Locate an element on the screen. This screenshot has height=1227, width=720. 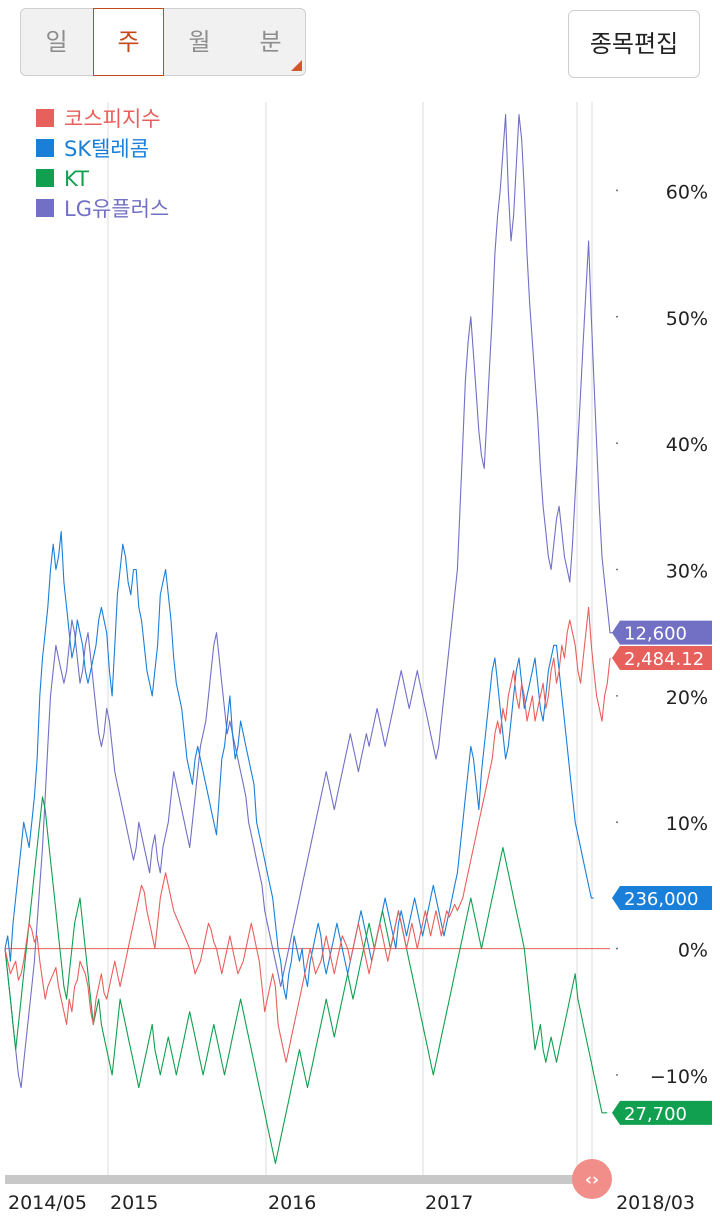
y-tick-label: 50% is located at coordinates (687, 319).